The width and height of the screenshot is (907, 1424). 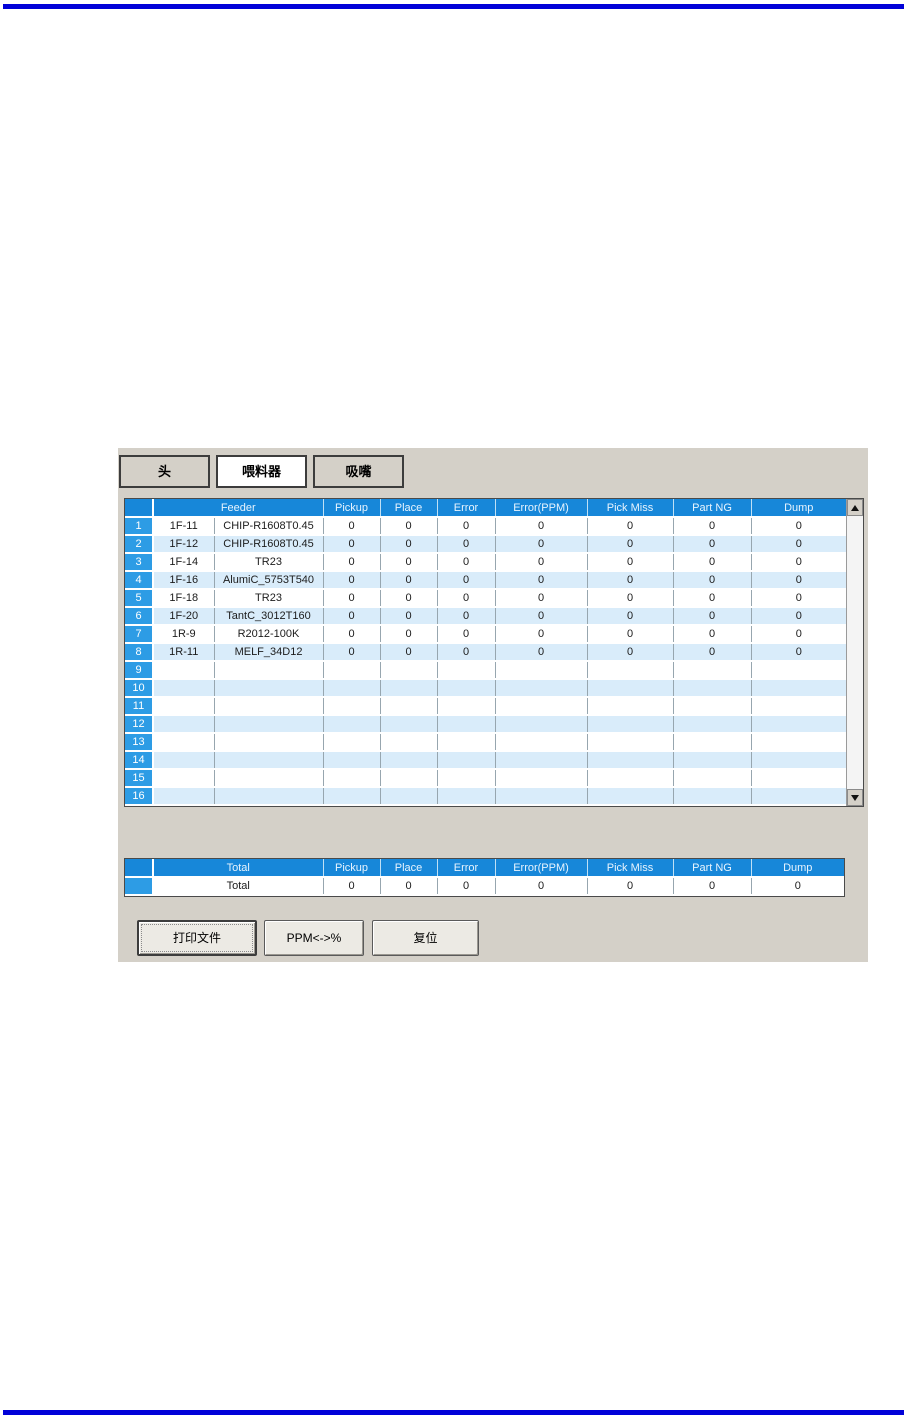 What do you see at coordinates (855, 797) in the screenshot?
I see `scroll-down-button` at bounding box center [855, 797].